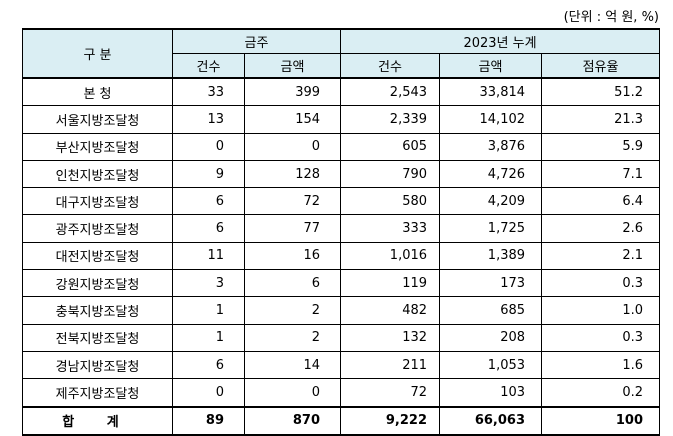 The width and height of the screenshot is (673, 436). I want to click on share-cell: 21.3, so click(601, 119).